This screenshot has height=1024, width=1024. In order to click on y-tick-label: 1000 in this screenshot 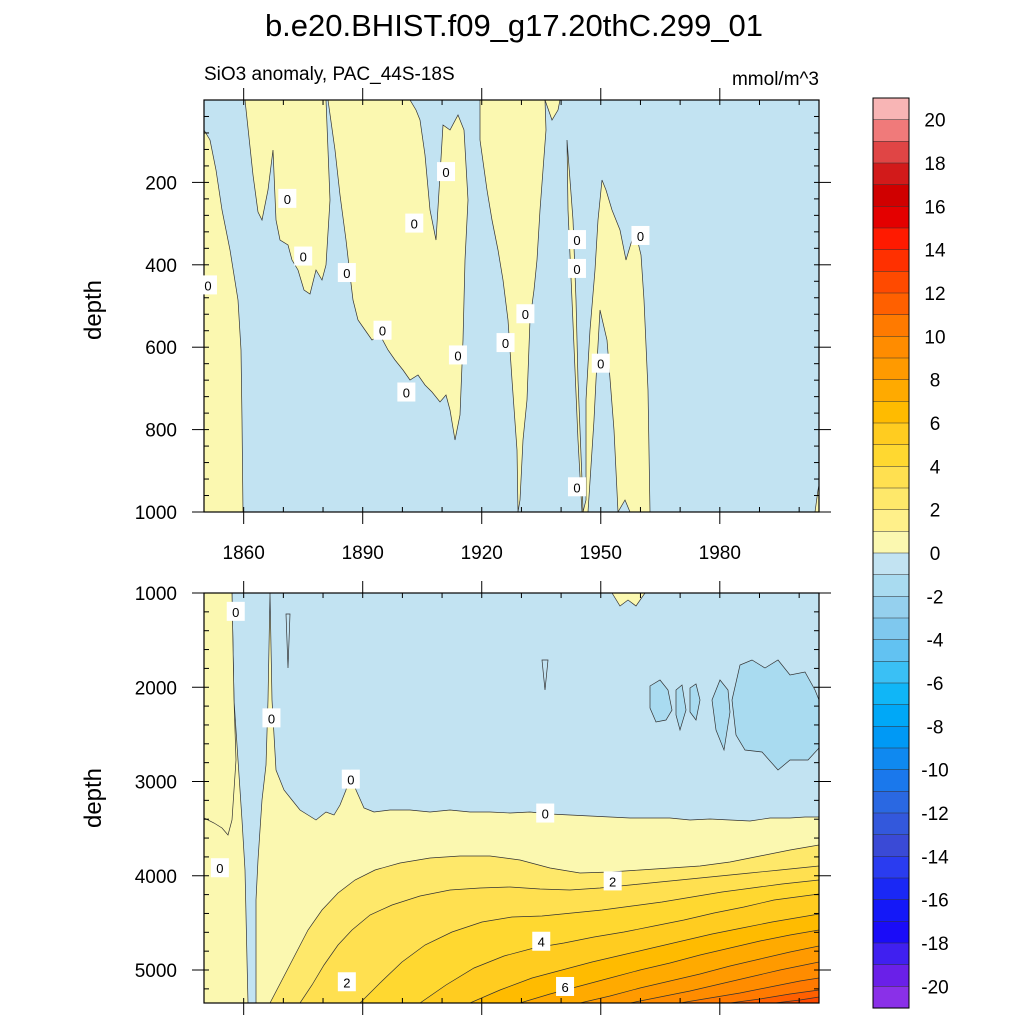, I will do `click(156, 513)`.